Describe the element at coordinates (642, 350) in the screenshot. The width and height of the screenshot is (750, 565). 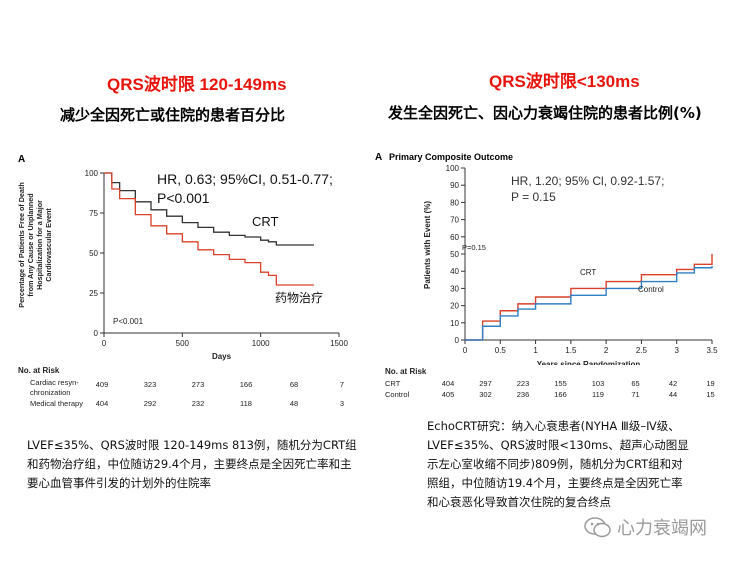
I see `right-x-tick-label: 2.5` at that location.